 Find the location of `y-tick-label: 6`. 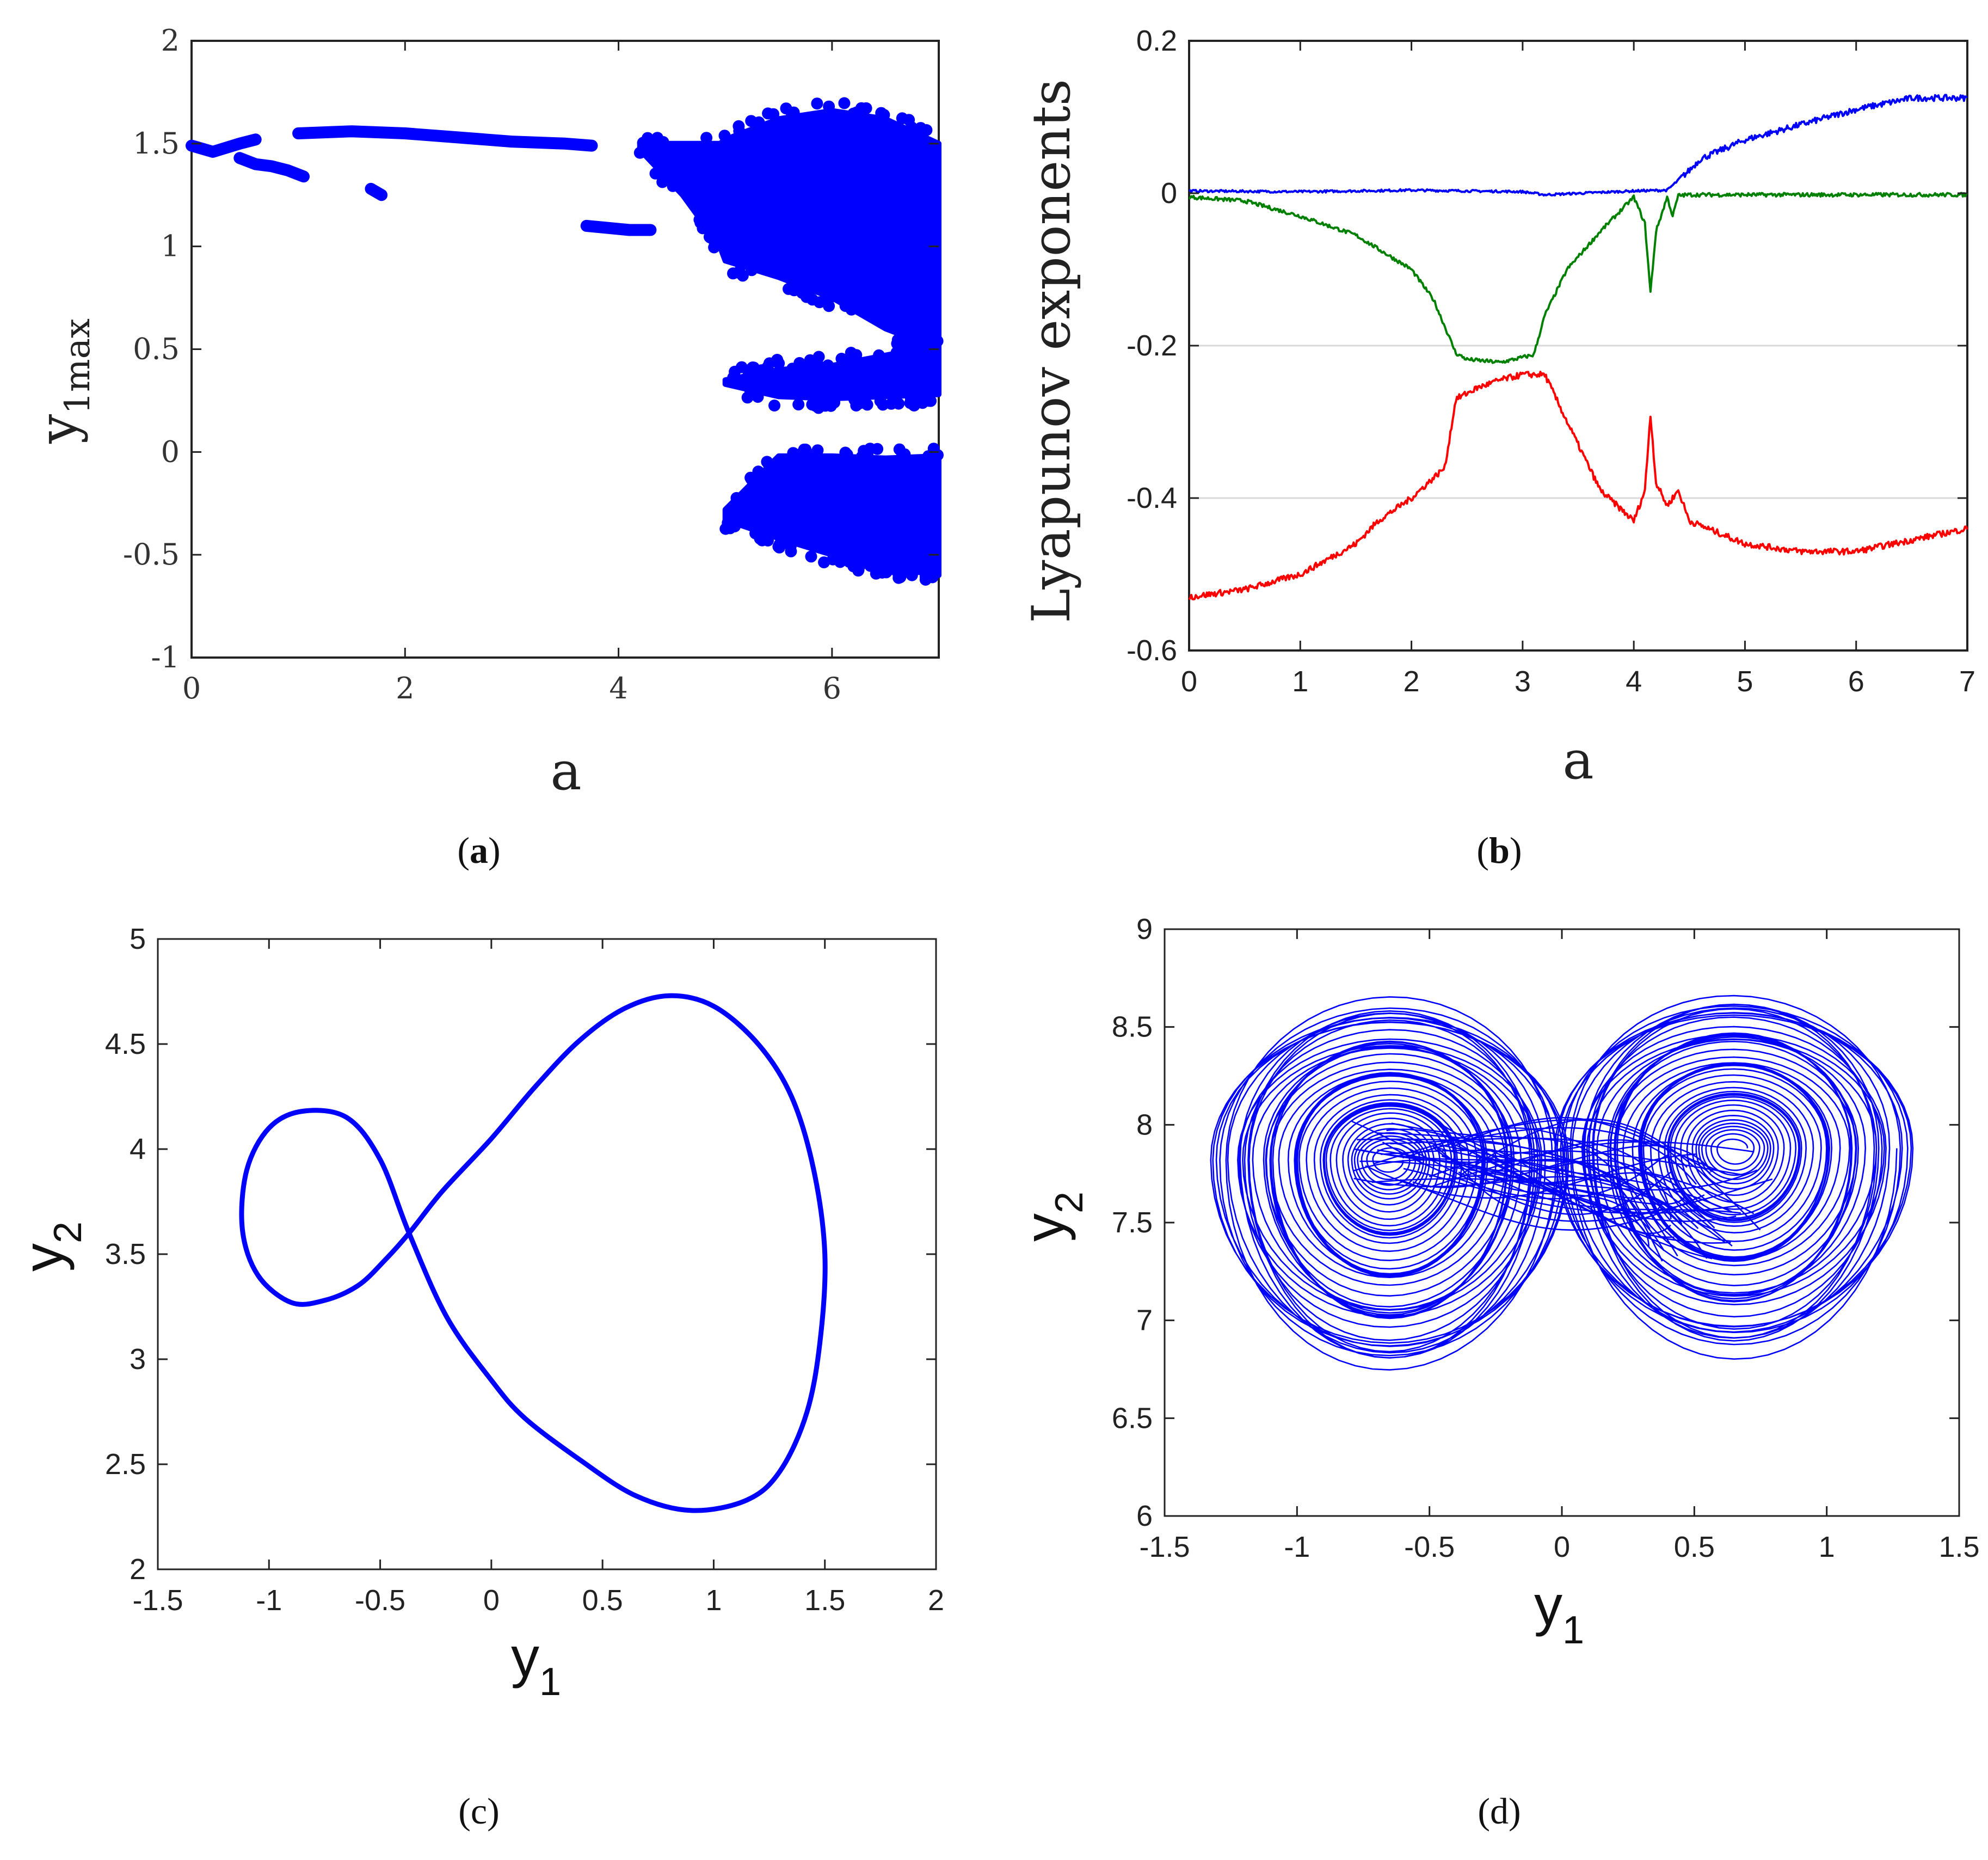

y-tick-label: 6 is located at coordinates (1144, 1516).